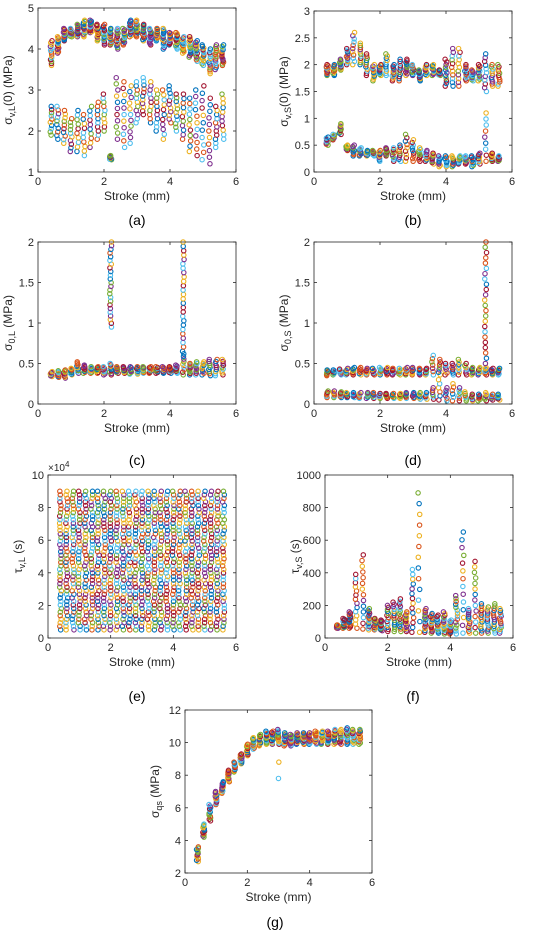  What do you see at coordinates (285, 323) in the screenshot?
I see `y-axis-label: σ0,S (MPa)` at bounding box center [285, 323].